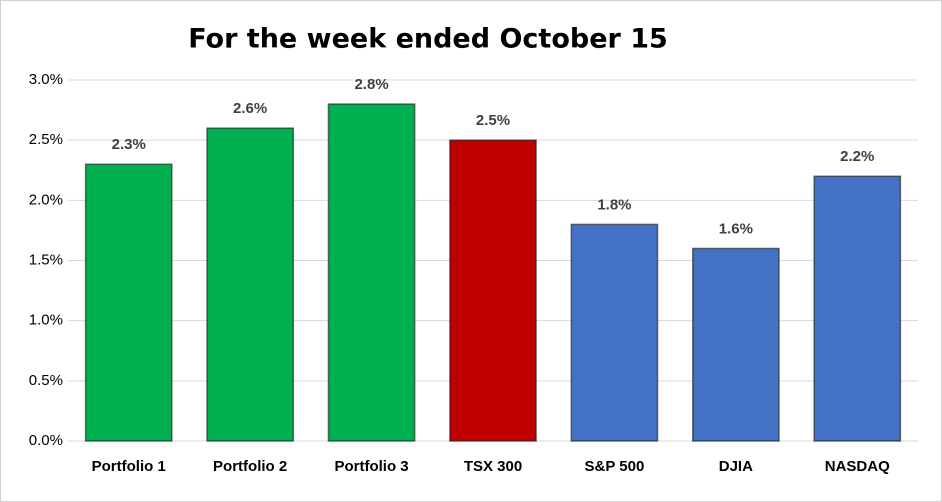 Image resolution: width=942 pixels, height=502 pixels. What do you see at coordinates (46, 320) in the screenshot?
I see `y-tick-label: 1.0%` at bounding box center [46, 320].